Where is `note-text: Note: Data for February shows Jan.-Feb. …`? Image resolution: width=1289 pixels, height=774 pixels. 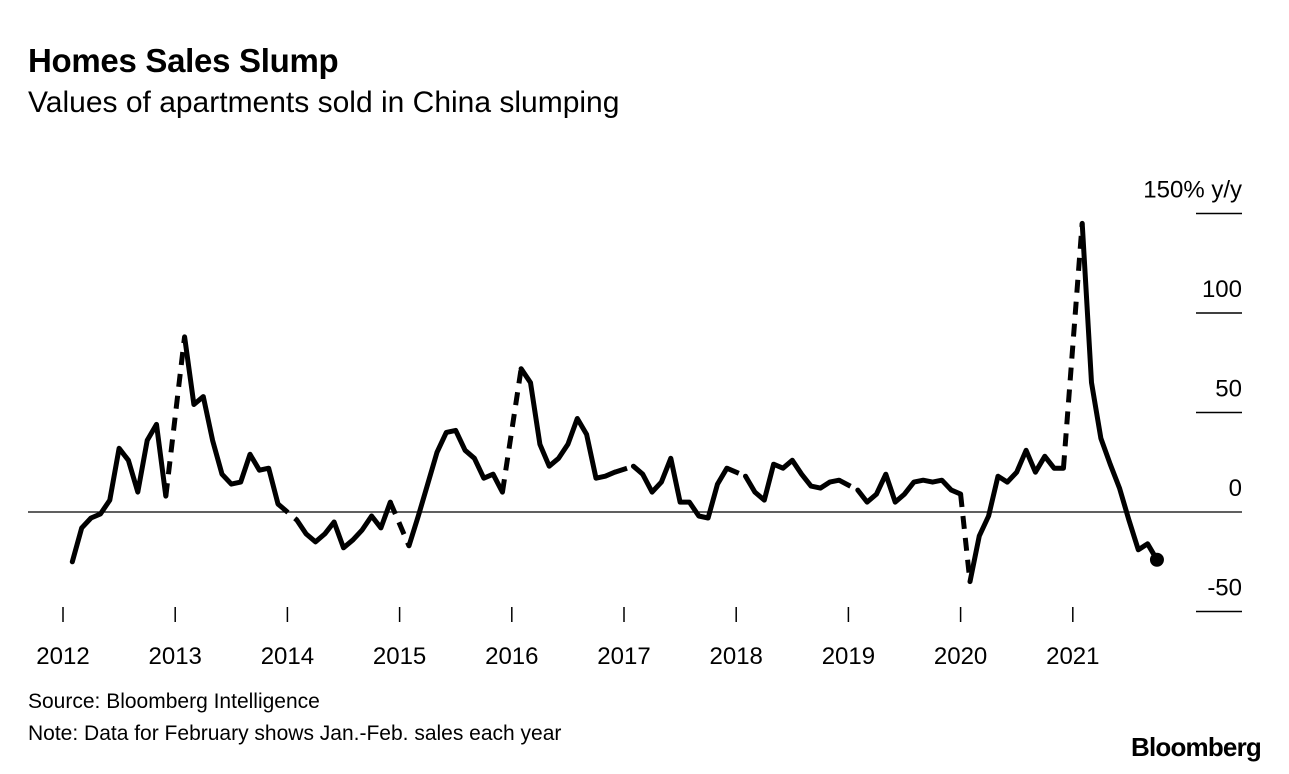
note-text: Note: Data for February shows Jan.-Feb. … is located at coordinates (295, 733).